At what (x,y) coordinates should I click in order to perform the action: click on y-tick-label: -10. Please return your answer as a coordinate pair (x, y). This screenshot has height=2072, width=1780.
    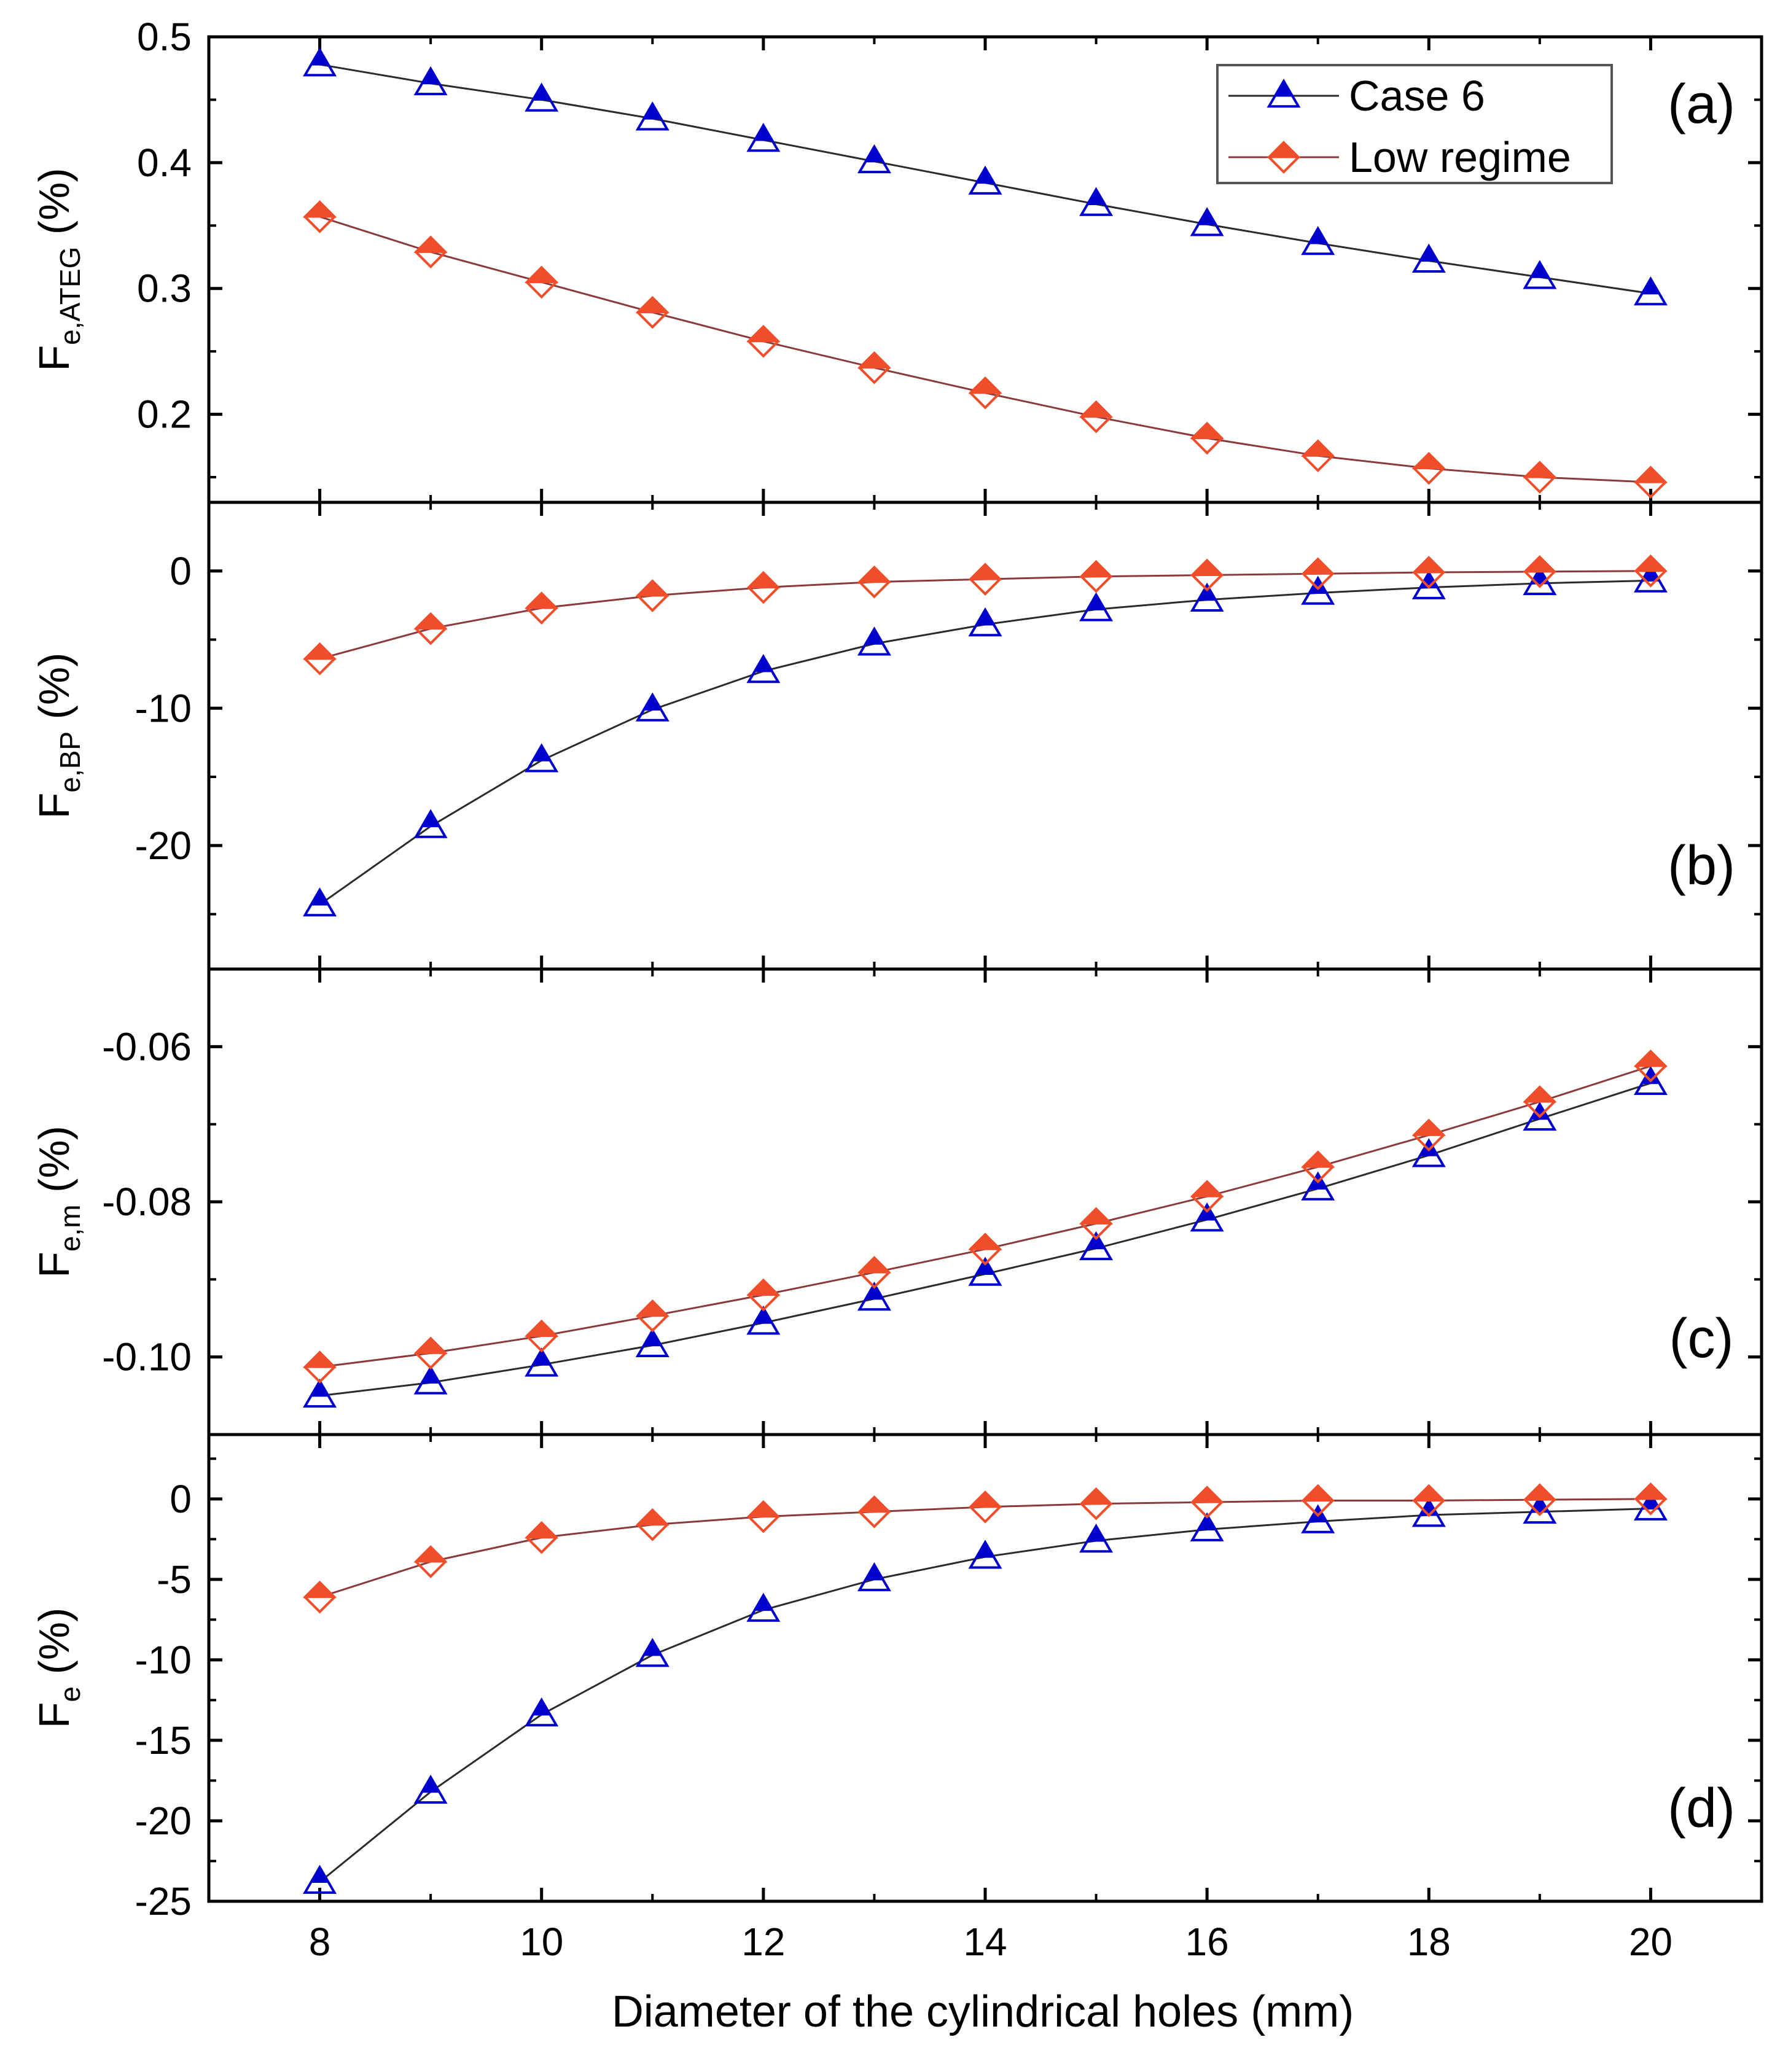
    Looking at the image, I should click on (164, 1660).